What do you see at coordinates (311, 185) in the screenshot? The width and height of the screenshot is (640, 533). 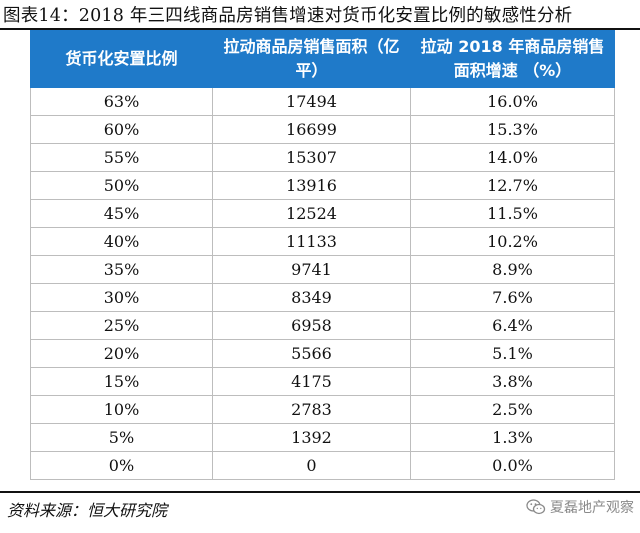 I see `cell-area: 13916` at bounding box center [311, 185].